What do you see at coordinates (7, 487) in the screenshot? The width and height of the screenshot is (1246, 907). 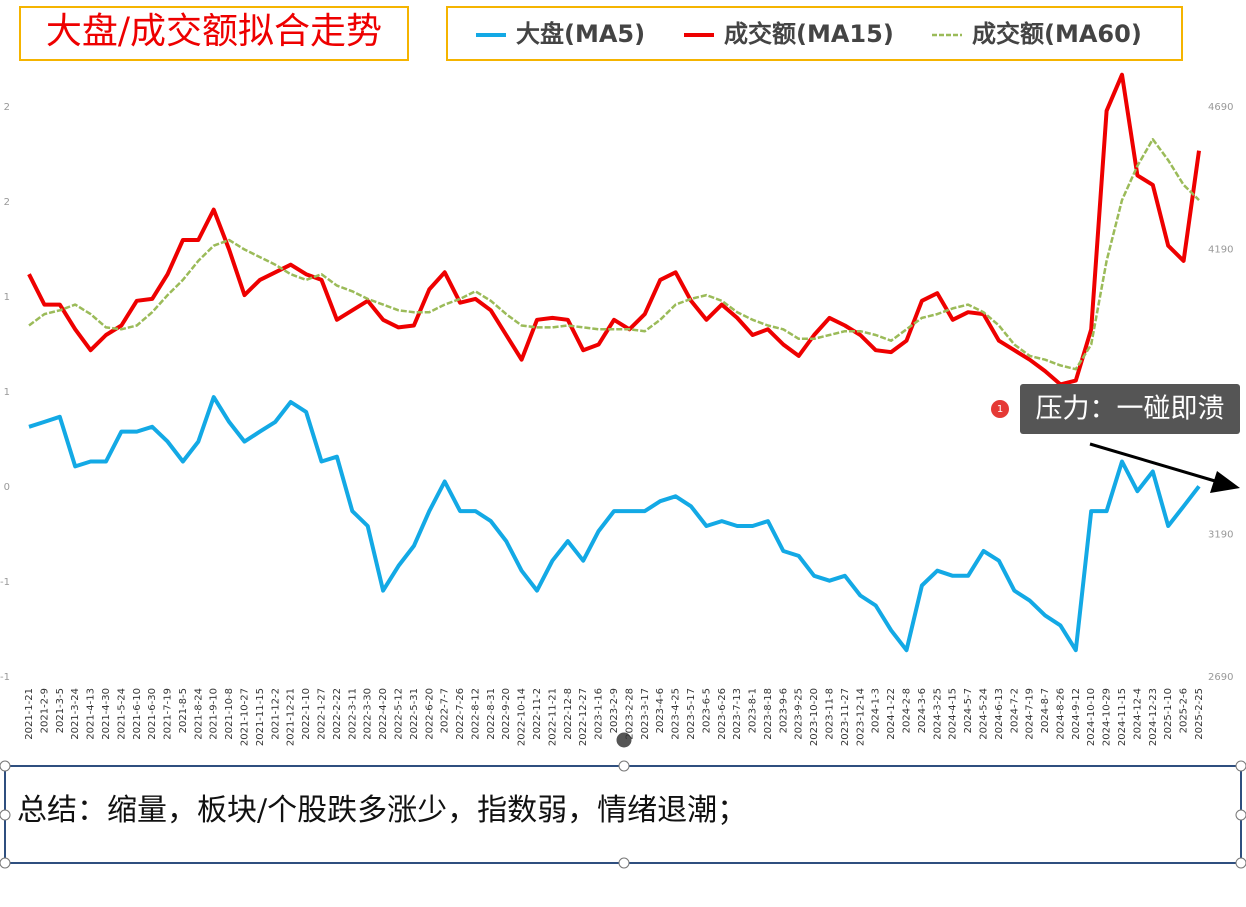 I see `y-tick-label: 0` at bounding box center [7, 487].